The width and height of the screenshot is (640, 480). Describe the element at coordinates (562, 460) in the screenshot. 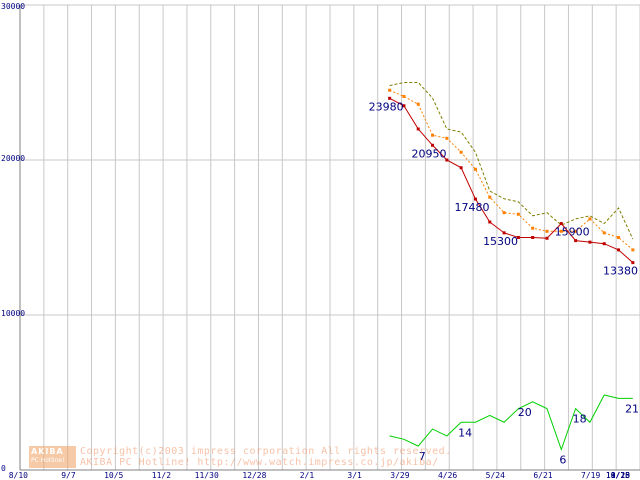

I see `count-label: 6` at that location.